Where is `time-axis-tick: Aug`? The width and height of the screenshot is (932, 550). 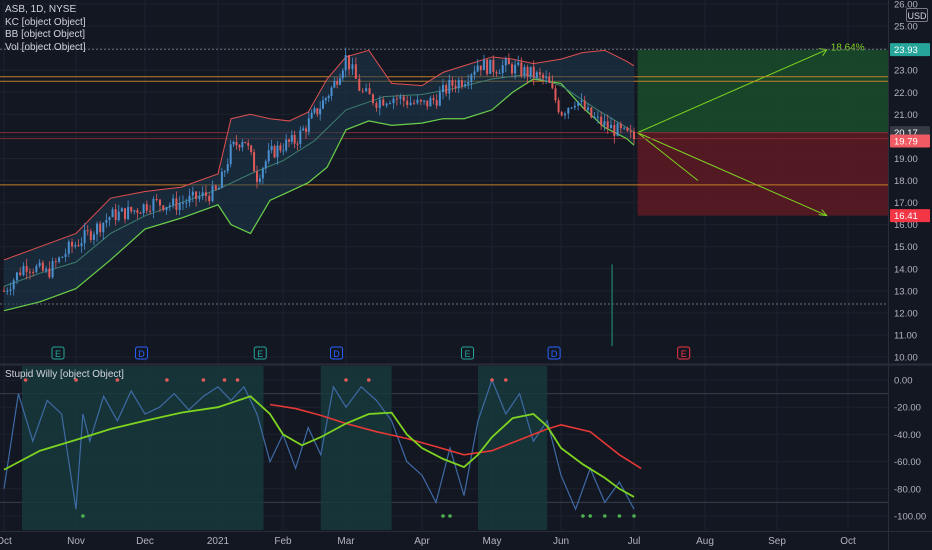
time-axis-tick: Aug is located at coordinates (705, 541).